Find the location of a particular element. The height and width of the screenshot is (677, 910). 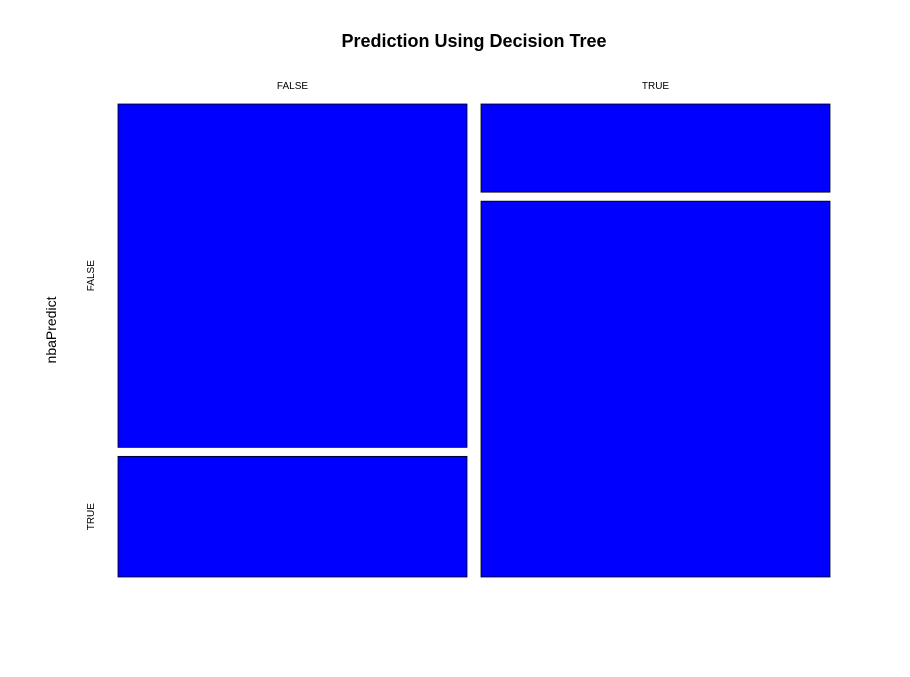

y-axis-label: nbaPredict is located at coordinates (51, 329).